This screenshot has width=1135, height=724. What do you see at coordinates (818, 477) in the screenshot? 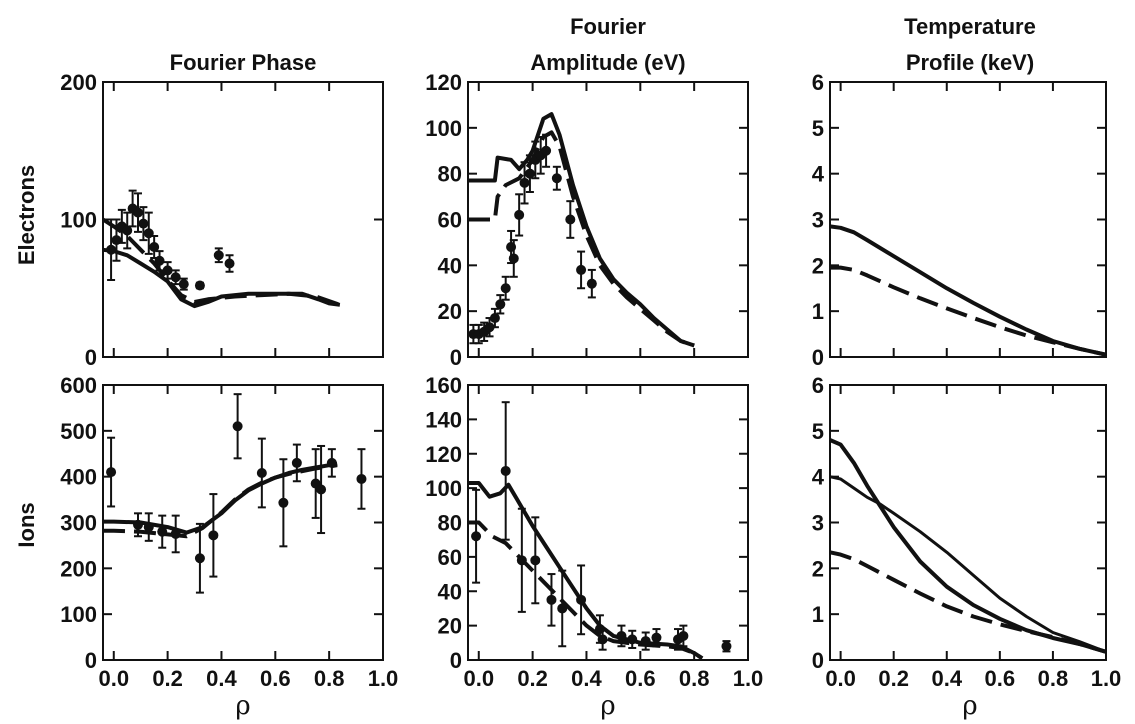
I see `y-tick-label: 4` at bounding box center [818, 477].